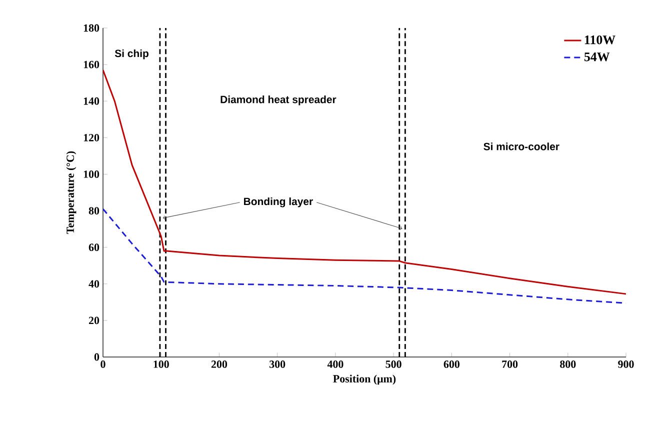 The image size is (663, 422). I want to click on y-axis-title: Temperature (°C), so click(71, 192).